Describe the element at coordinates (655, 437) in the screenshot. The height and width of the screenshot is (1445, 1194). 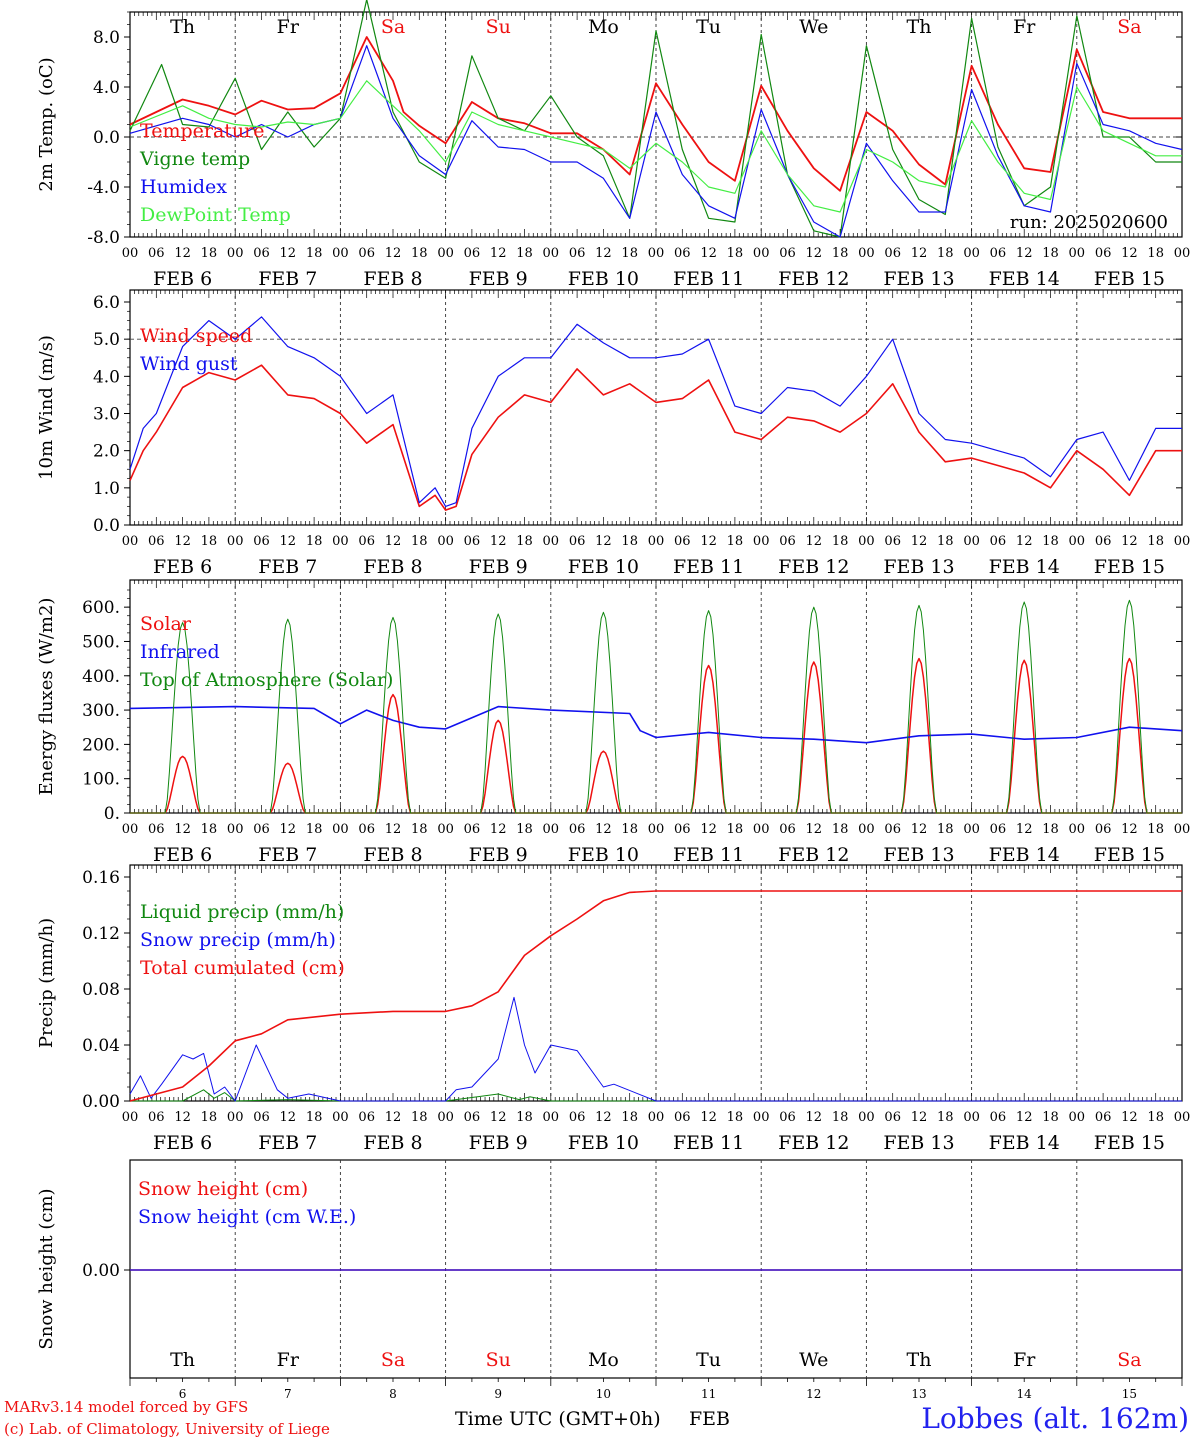
I see `series-line-wind-speed` at that location.